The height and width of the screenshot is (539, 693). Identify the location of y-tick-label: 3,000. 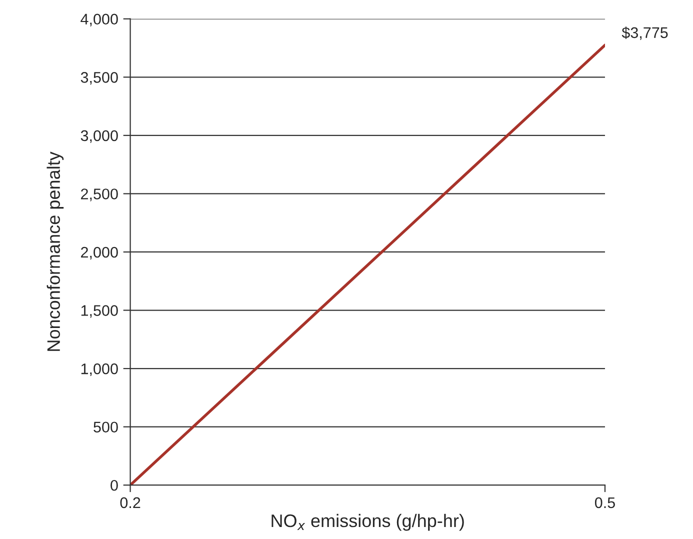
(99, 136).